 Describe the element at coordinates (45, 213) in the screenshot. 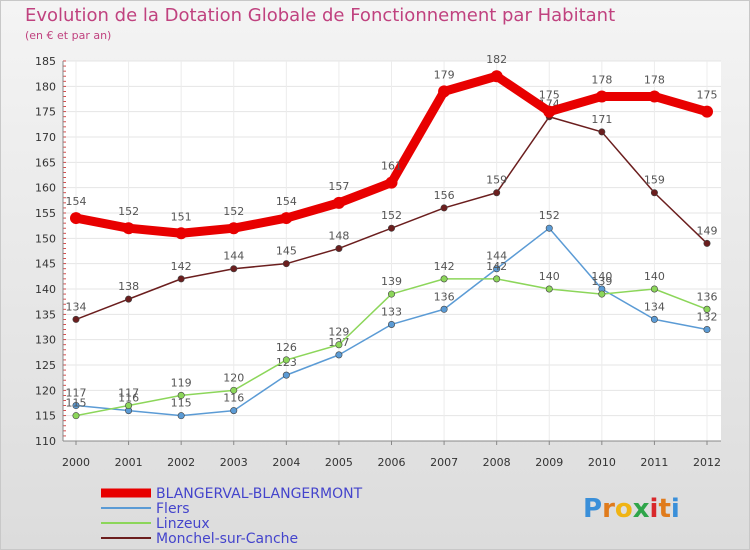

I see `y-tick-label: 155` at that location.